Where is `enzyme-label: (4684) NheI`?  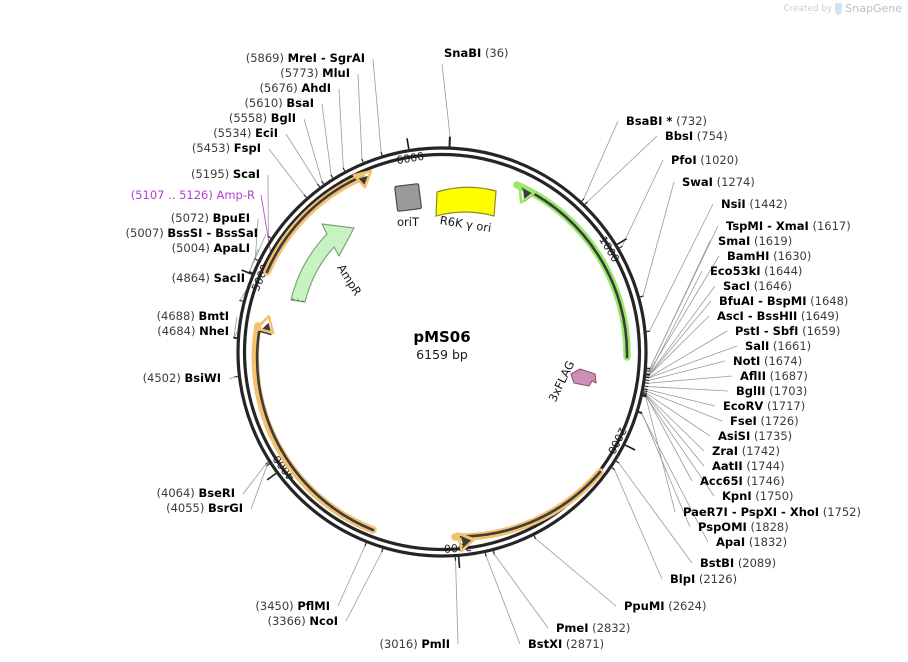
enzyme-label: (4684) NheI is located at coordinates (193, 331).